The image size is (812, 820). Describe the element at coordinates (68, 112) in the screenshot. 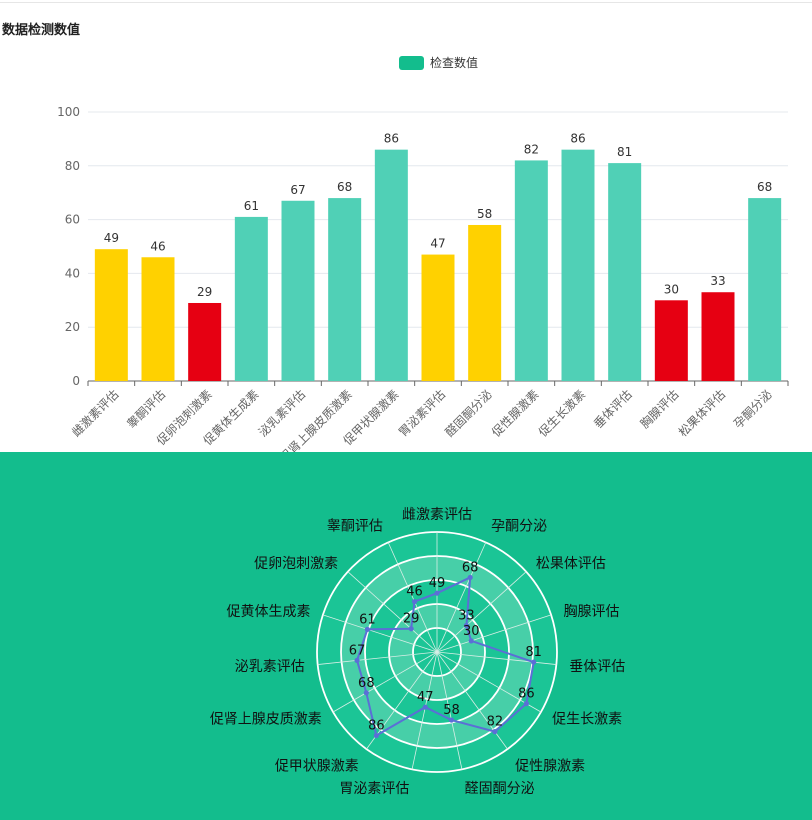

I see `y-tick-label: 100` at that location.